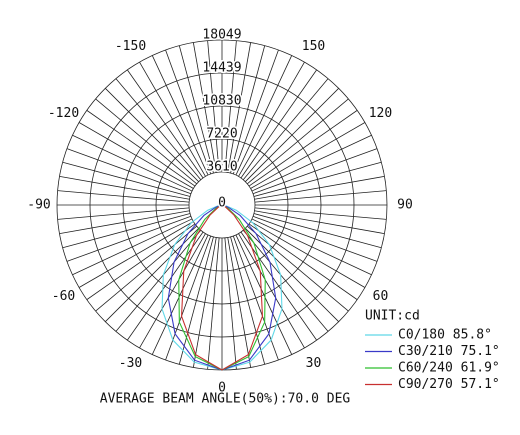 This screenshot has height=435, width=520. What do you see at coordinates (380, 113) in the screenshot?
I see `angle-tick-label: 120` at bounding box center [380, 113].